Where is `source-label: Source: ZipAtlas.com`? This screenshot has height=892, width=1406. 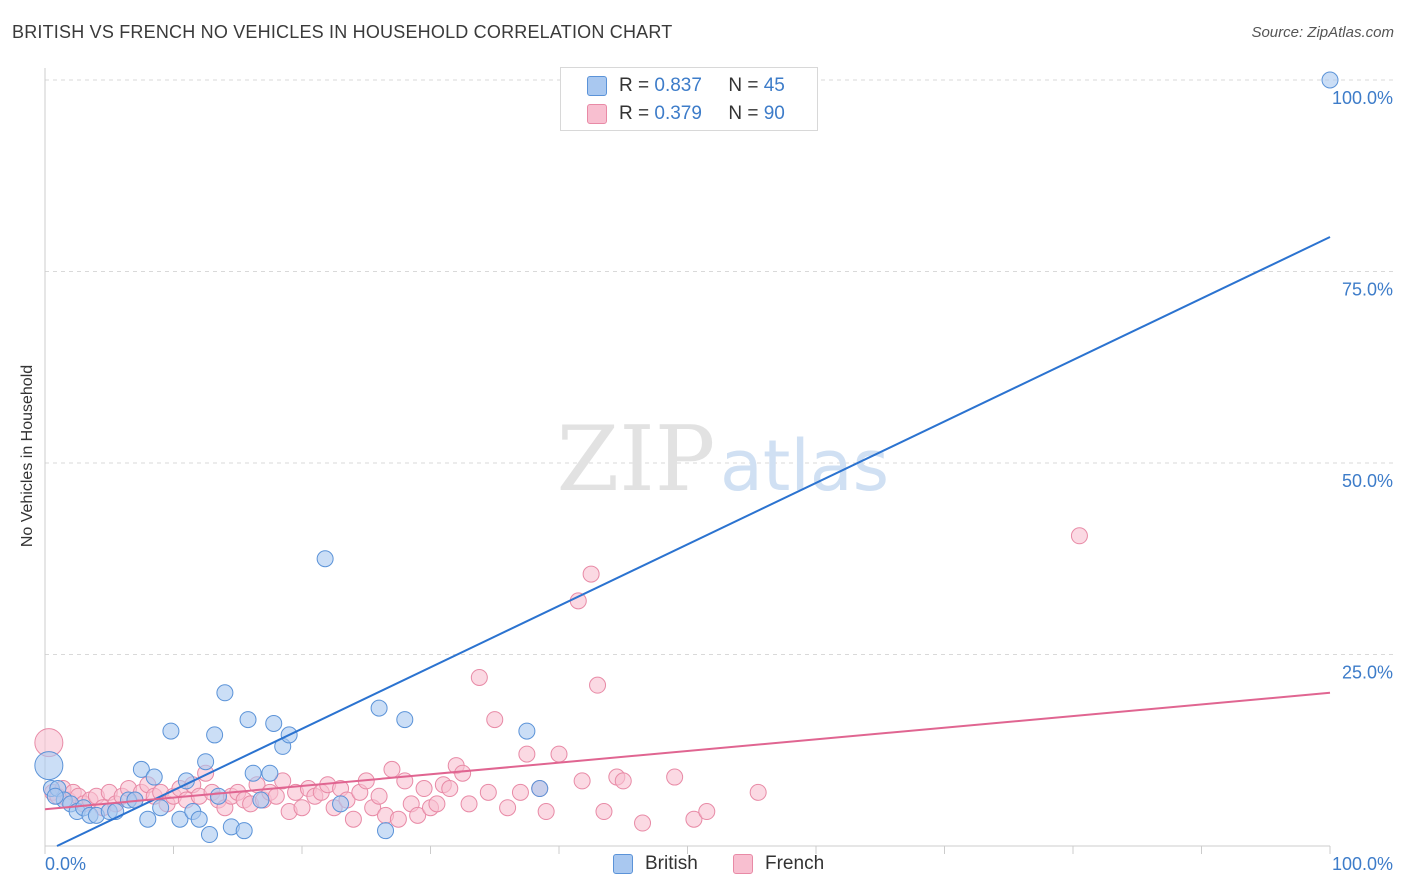
source-label: Source: ZipAtlas.com is located at coordinates (1322, 32).